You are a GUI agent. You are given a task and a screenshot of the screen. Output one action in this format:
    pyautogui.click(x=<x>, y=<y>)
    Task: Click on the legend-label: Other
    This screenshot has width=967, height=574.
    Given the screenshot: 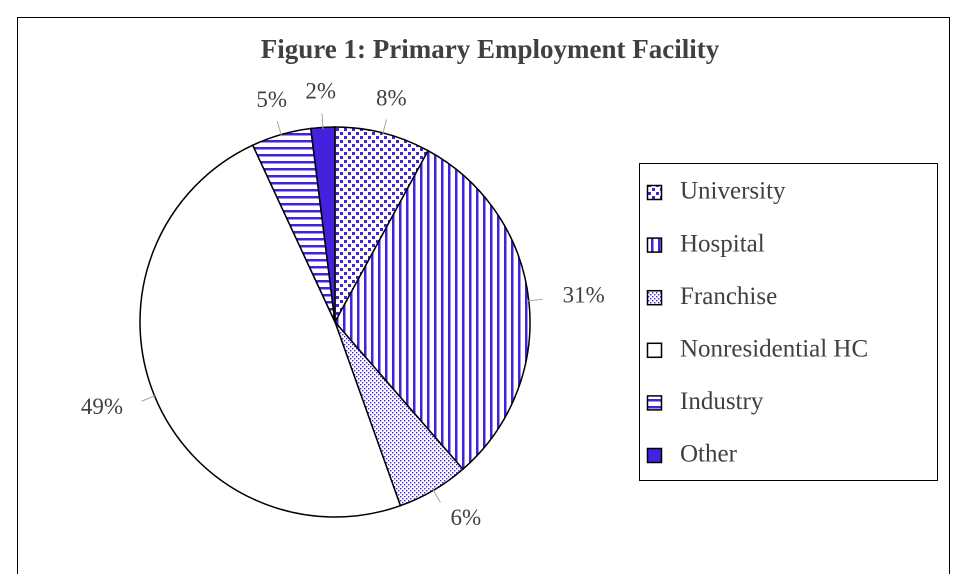 What is the action you would take?
    pyautogui.click(x=709, y=454)
    